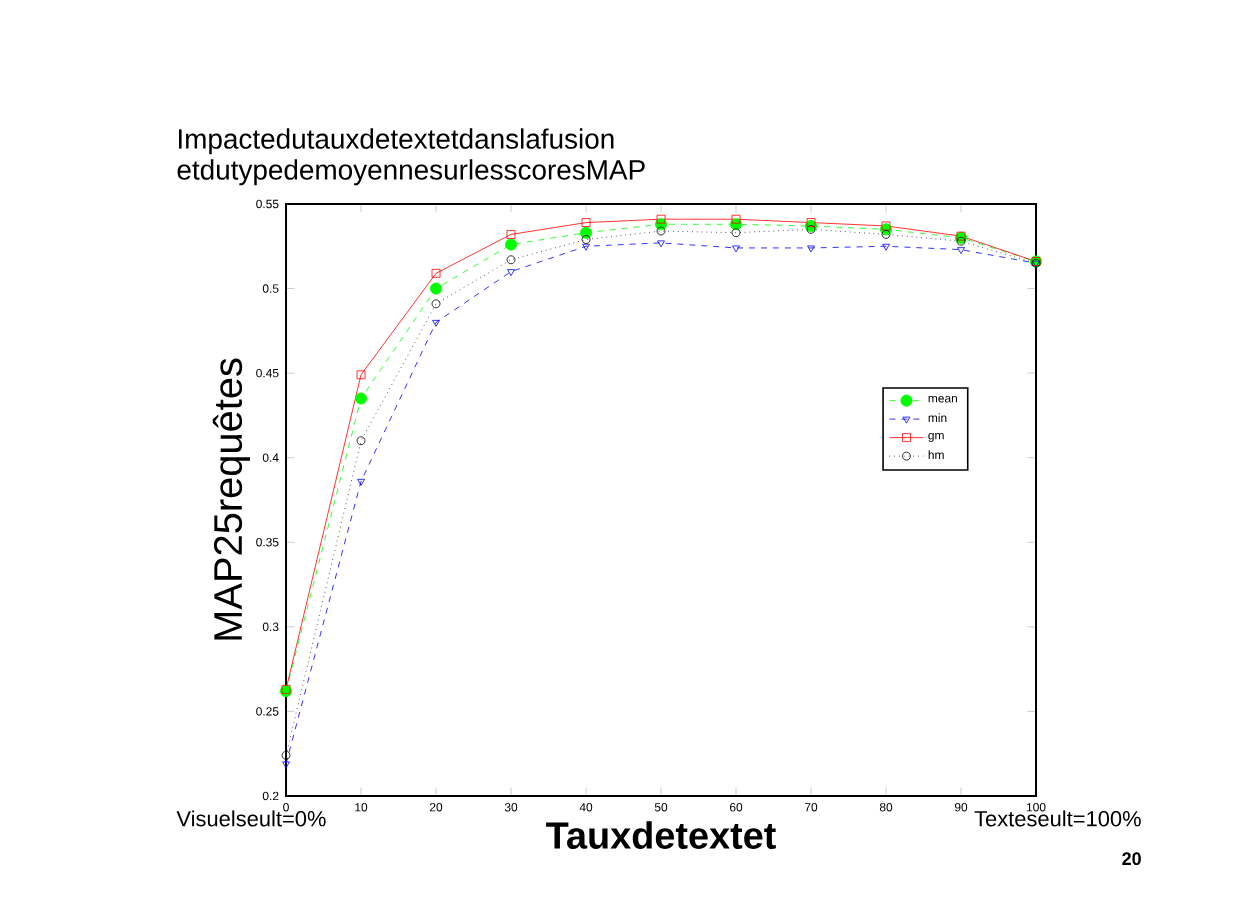 The image size is (1246, 918). I want to click on text: 20, so click(1131, 859).